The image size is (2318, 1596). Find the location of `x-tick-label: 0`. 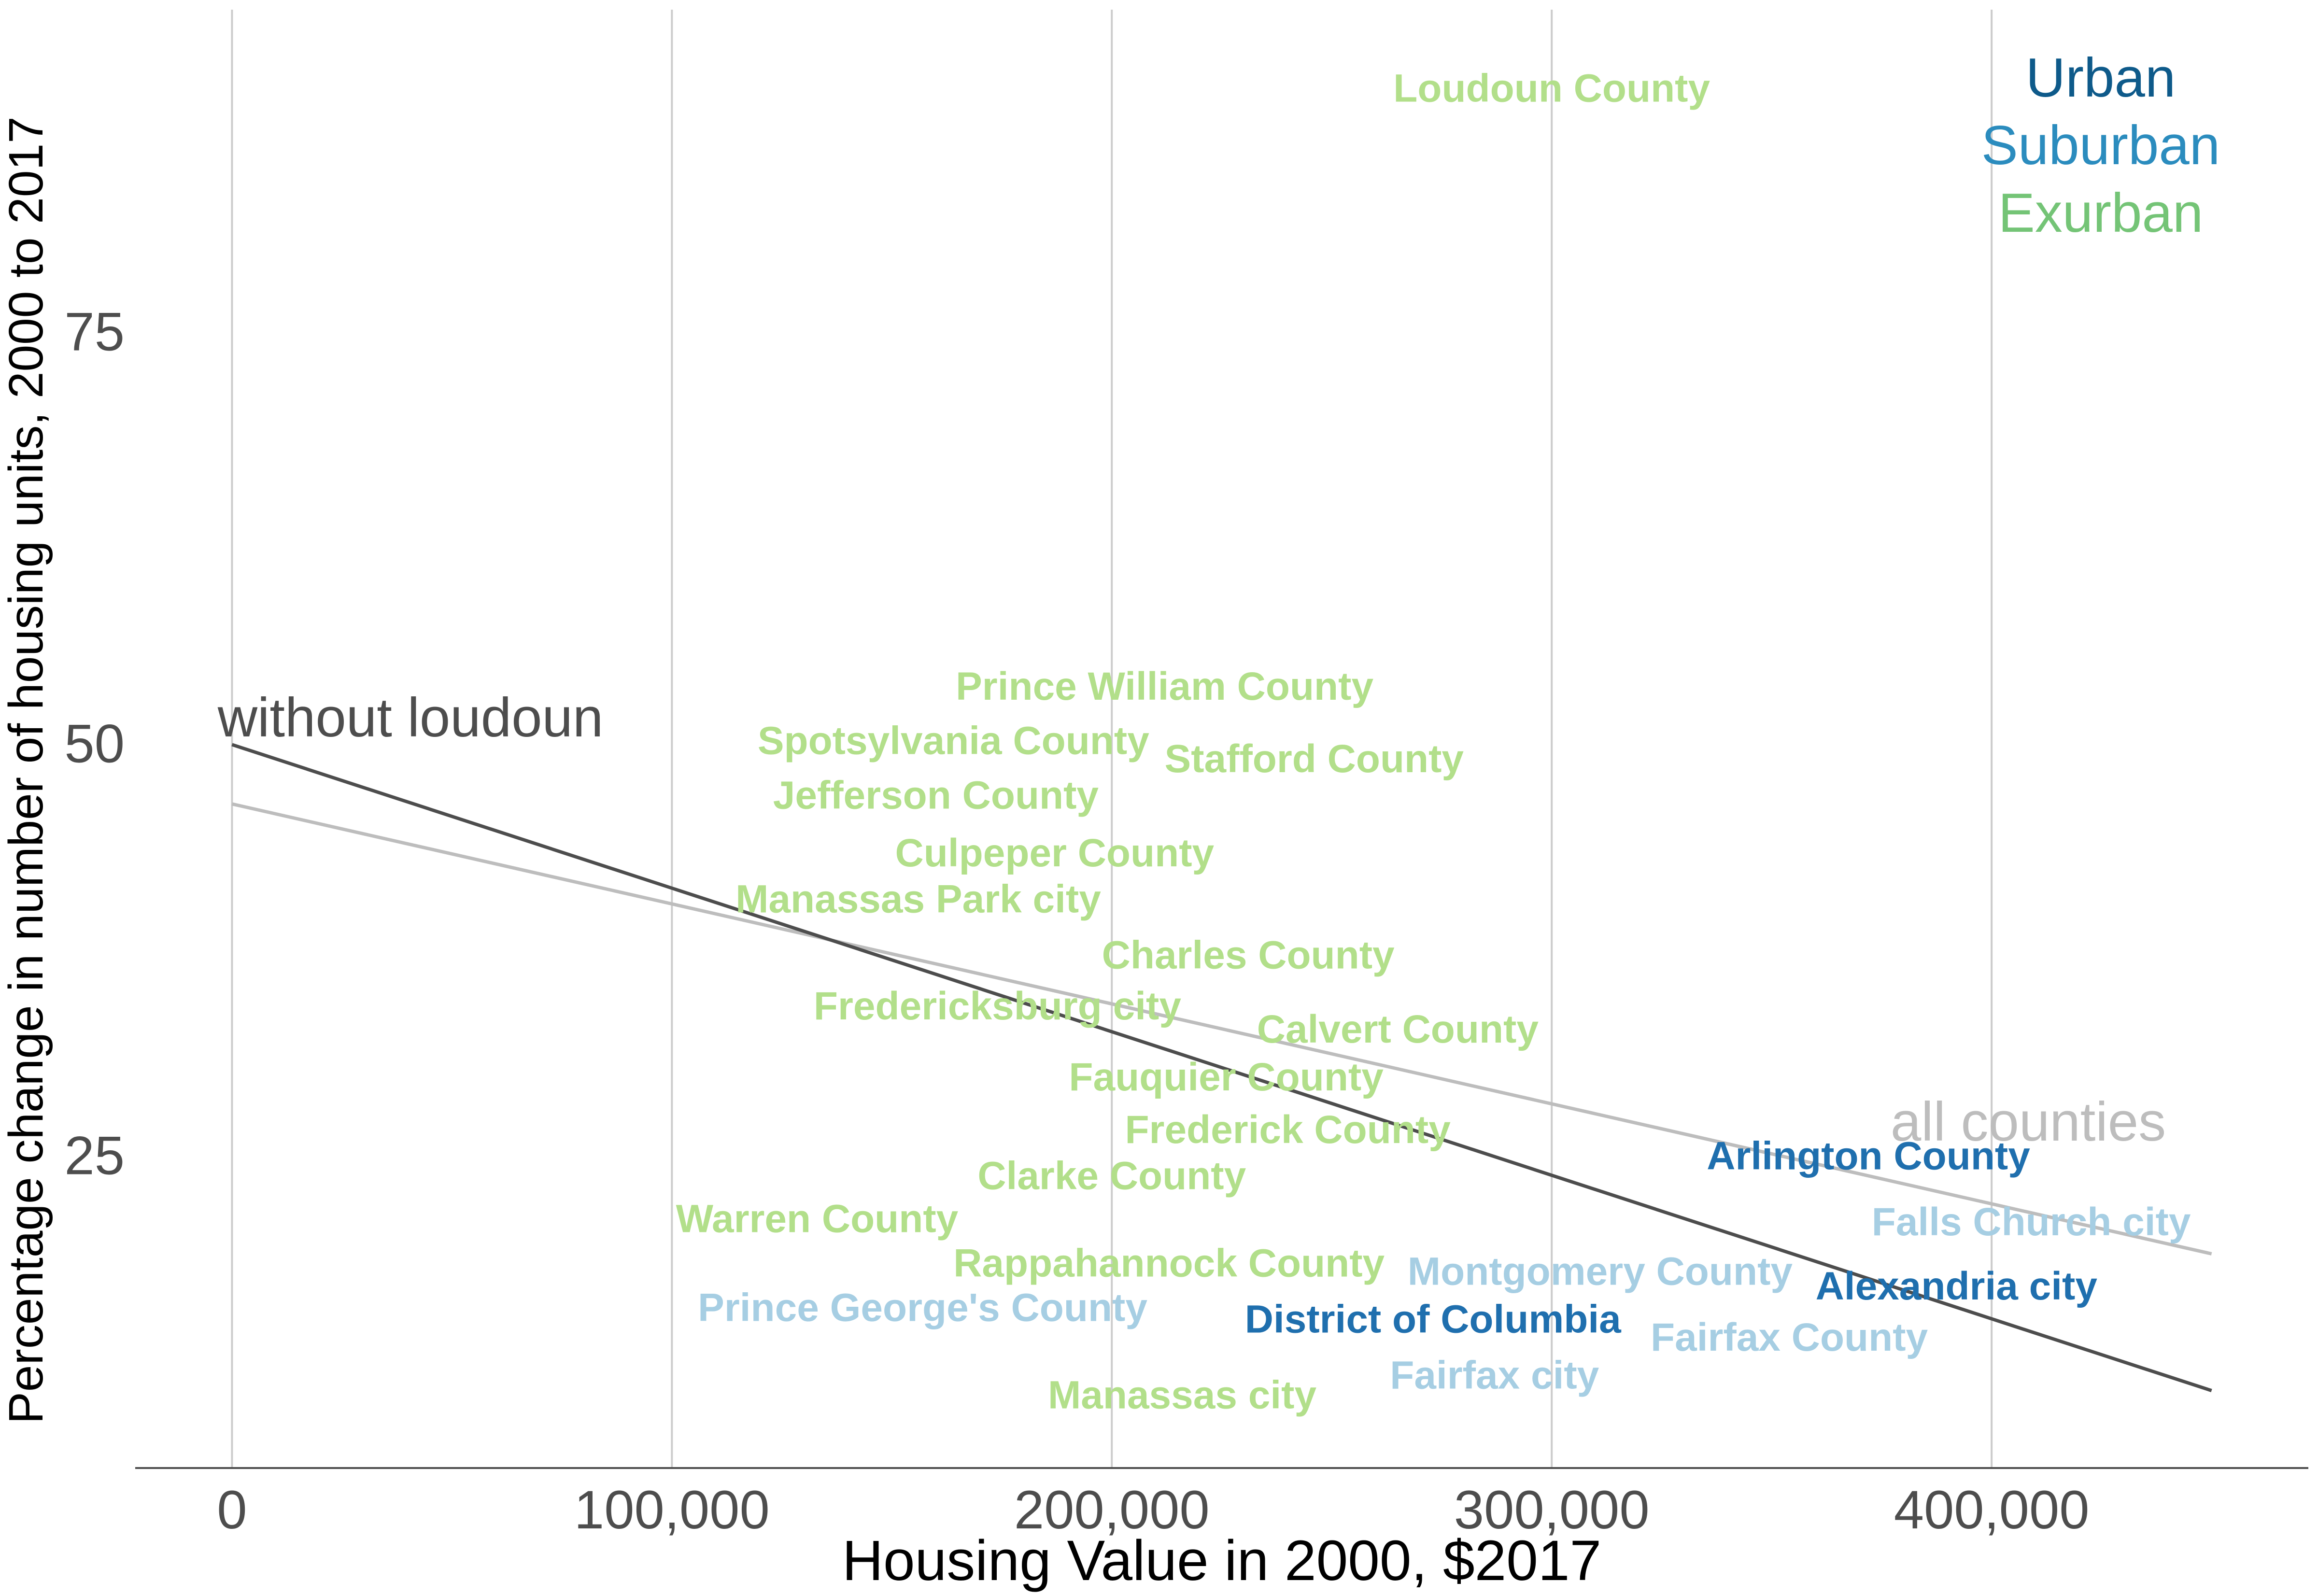

x-tick-label: 0 is located at coordinates (232, 1510).